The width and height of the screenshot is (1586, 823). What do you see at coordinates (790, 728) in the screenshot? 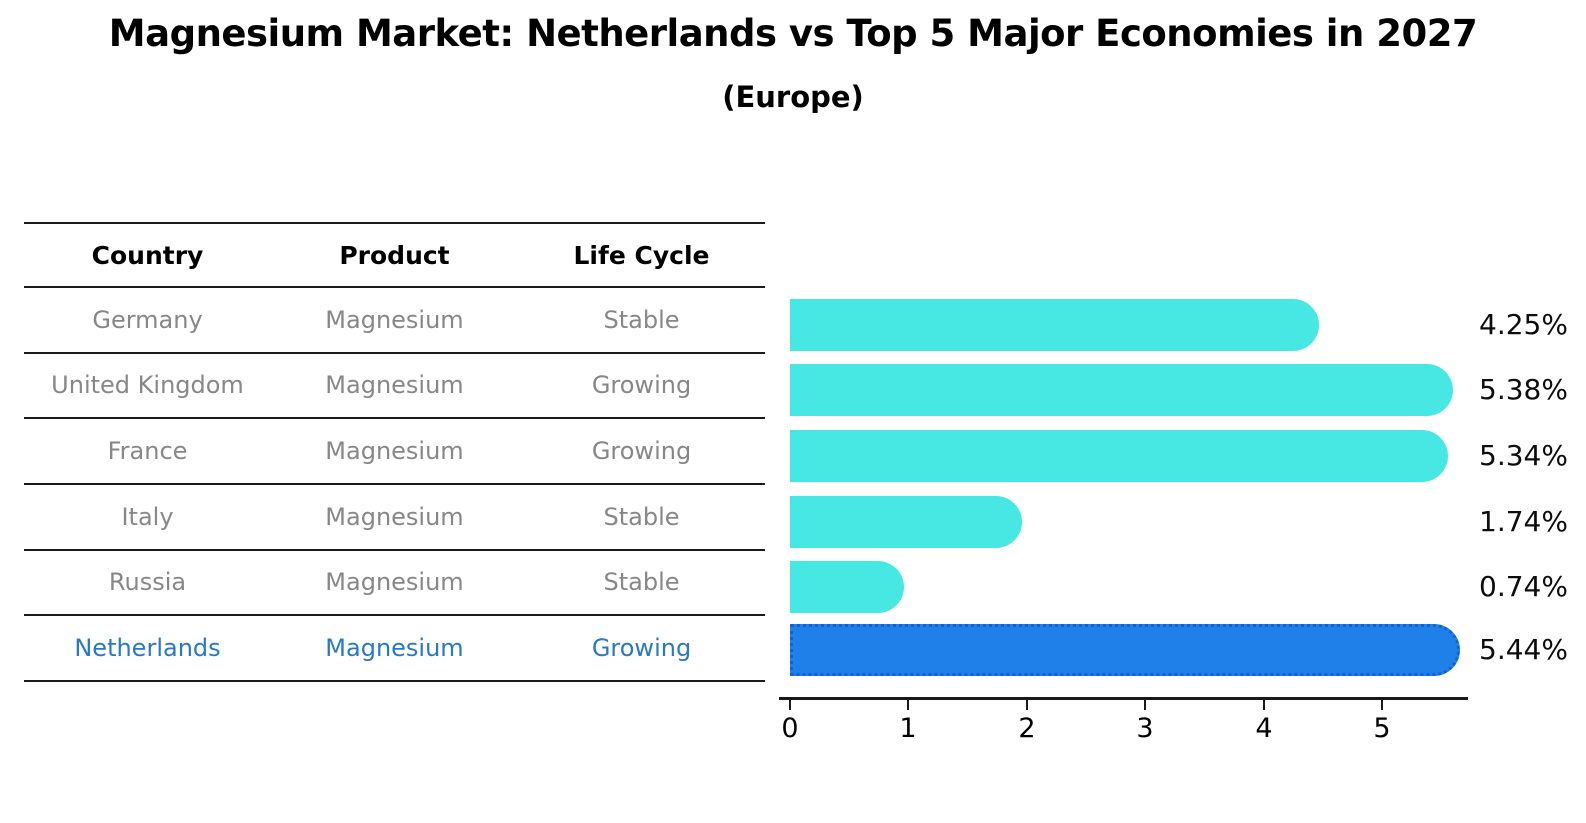
I see `x-axis-tick-label: 0` at bounding box center [790, 728].